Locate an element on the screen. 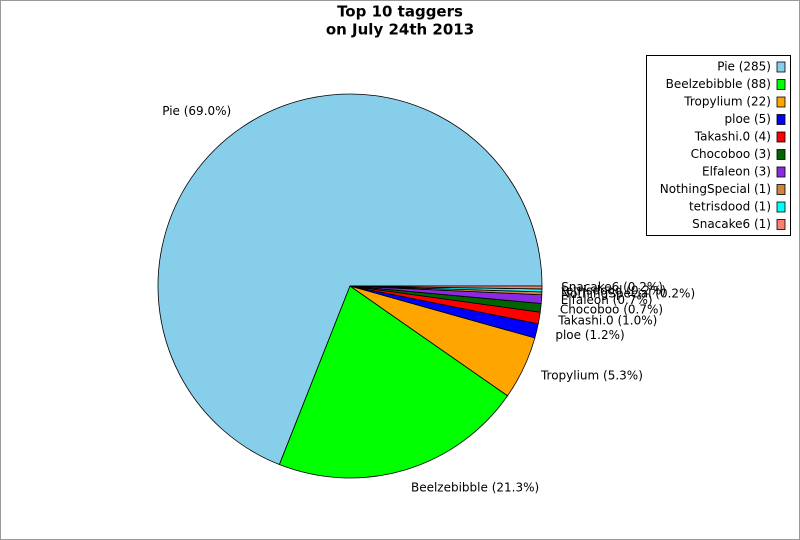 The image size is (800, 540). slice-label: Takashi.0 (1.0%) is located at coordinates (607, 321).